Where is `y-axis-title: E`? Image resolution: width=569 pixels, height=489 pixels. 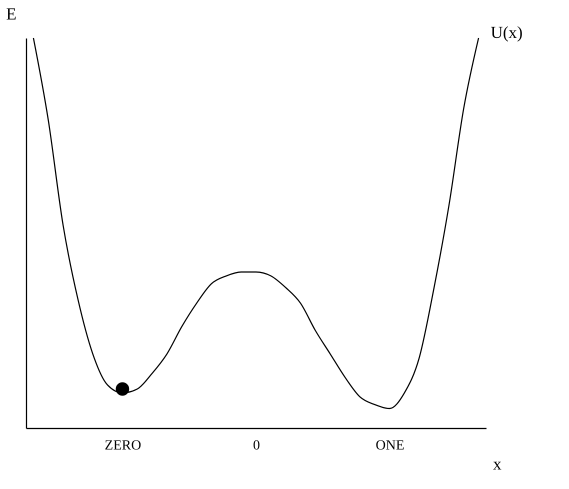 y-axis-title: E is located at coordinates (11, 14).